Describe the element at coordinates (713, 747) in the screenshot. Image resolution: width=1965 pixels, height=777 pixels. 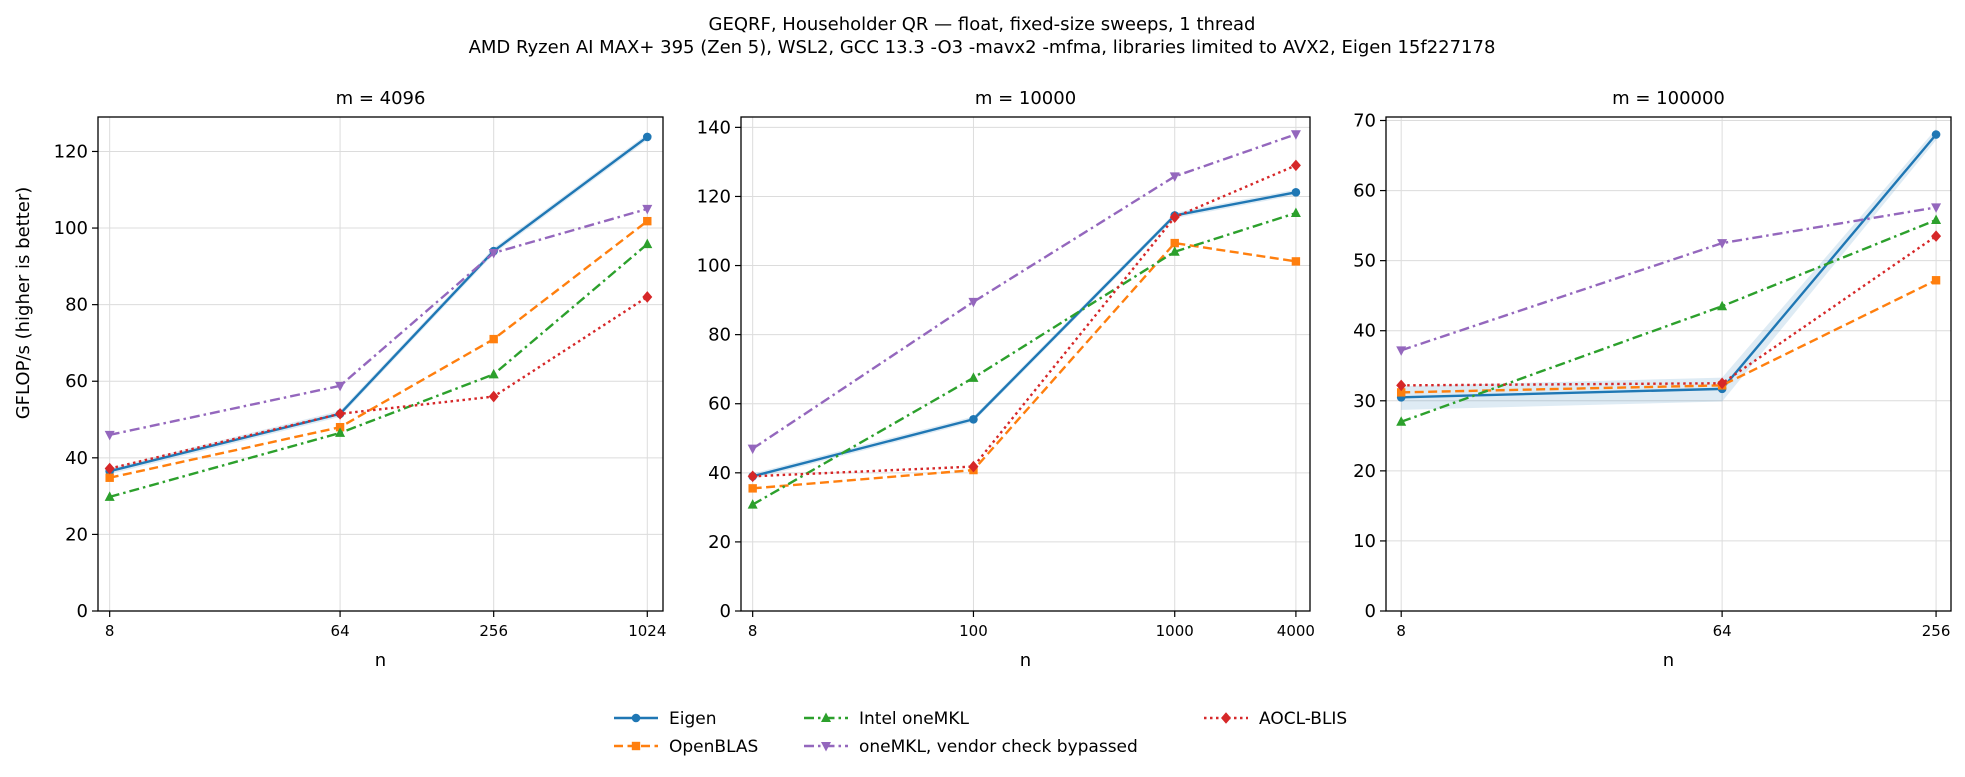
I see `legend-label: OpenBLAS` at that location.